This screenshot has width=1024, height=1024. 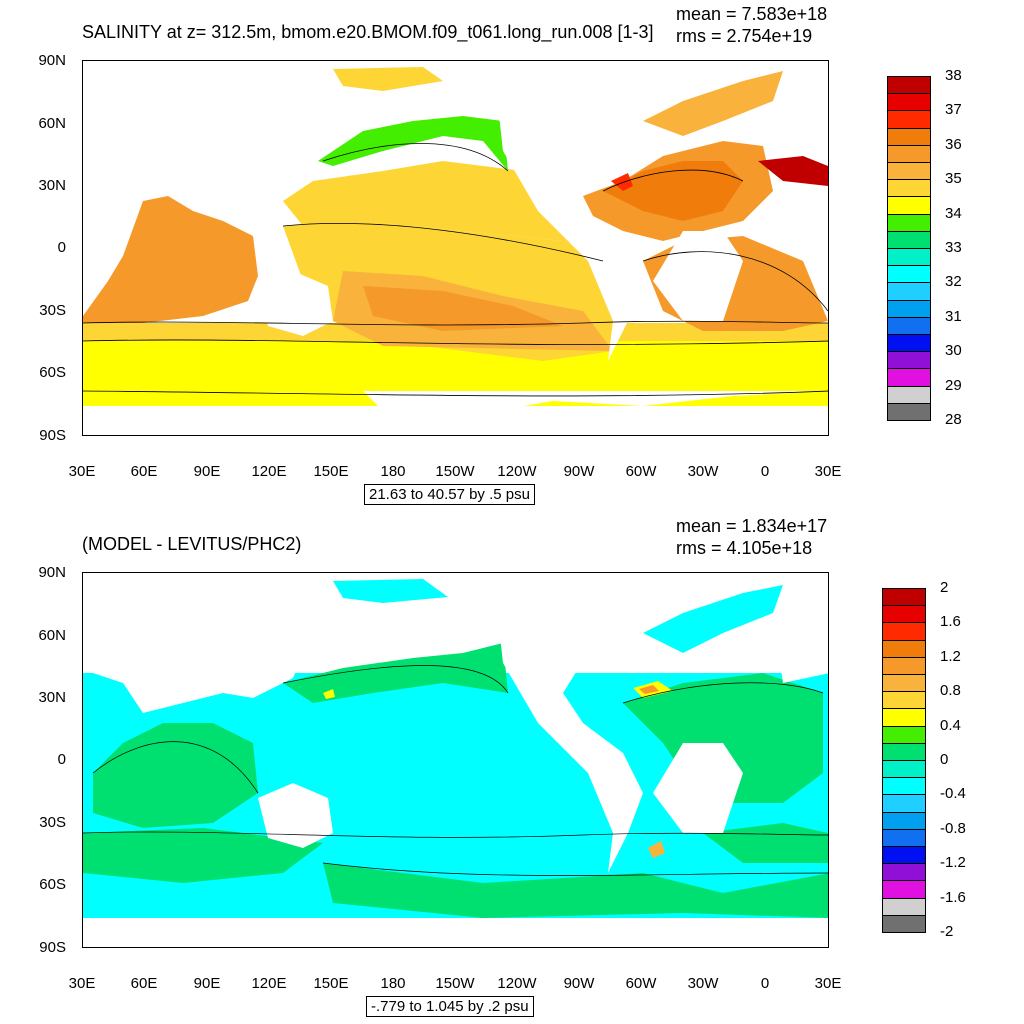 What do you see at coordinates (723, 738) in the screenshot?
I see `anomaly-atlantic` at bounding box center [723, 738].